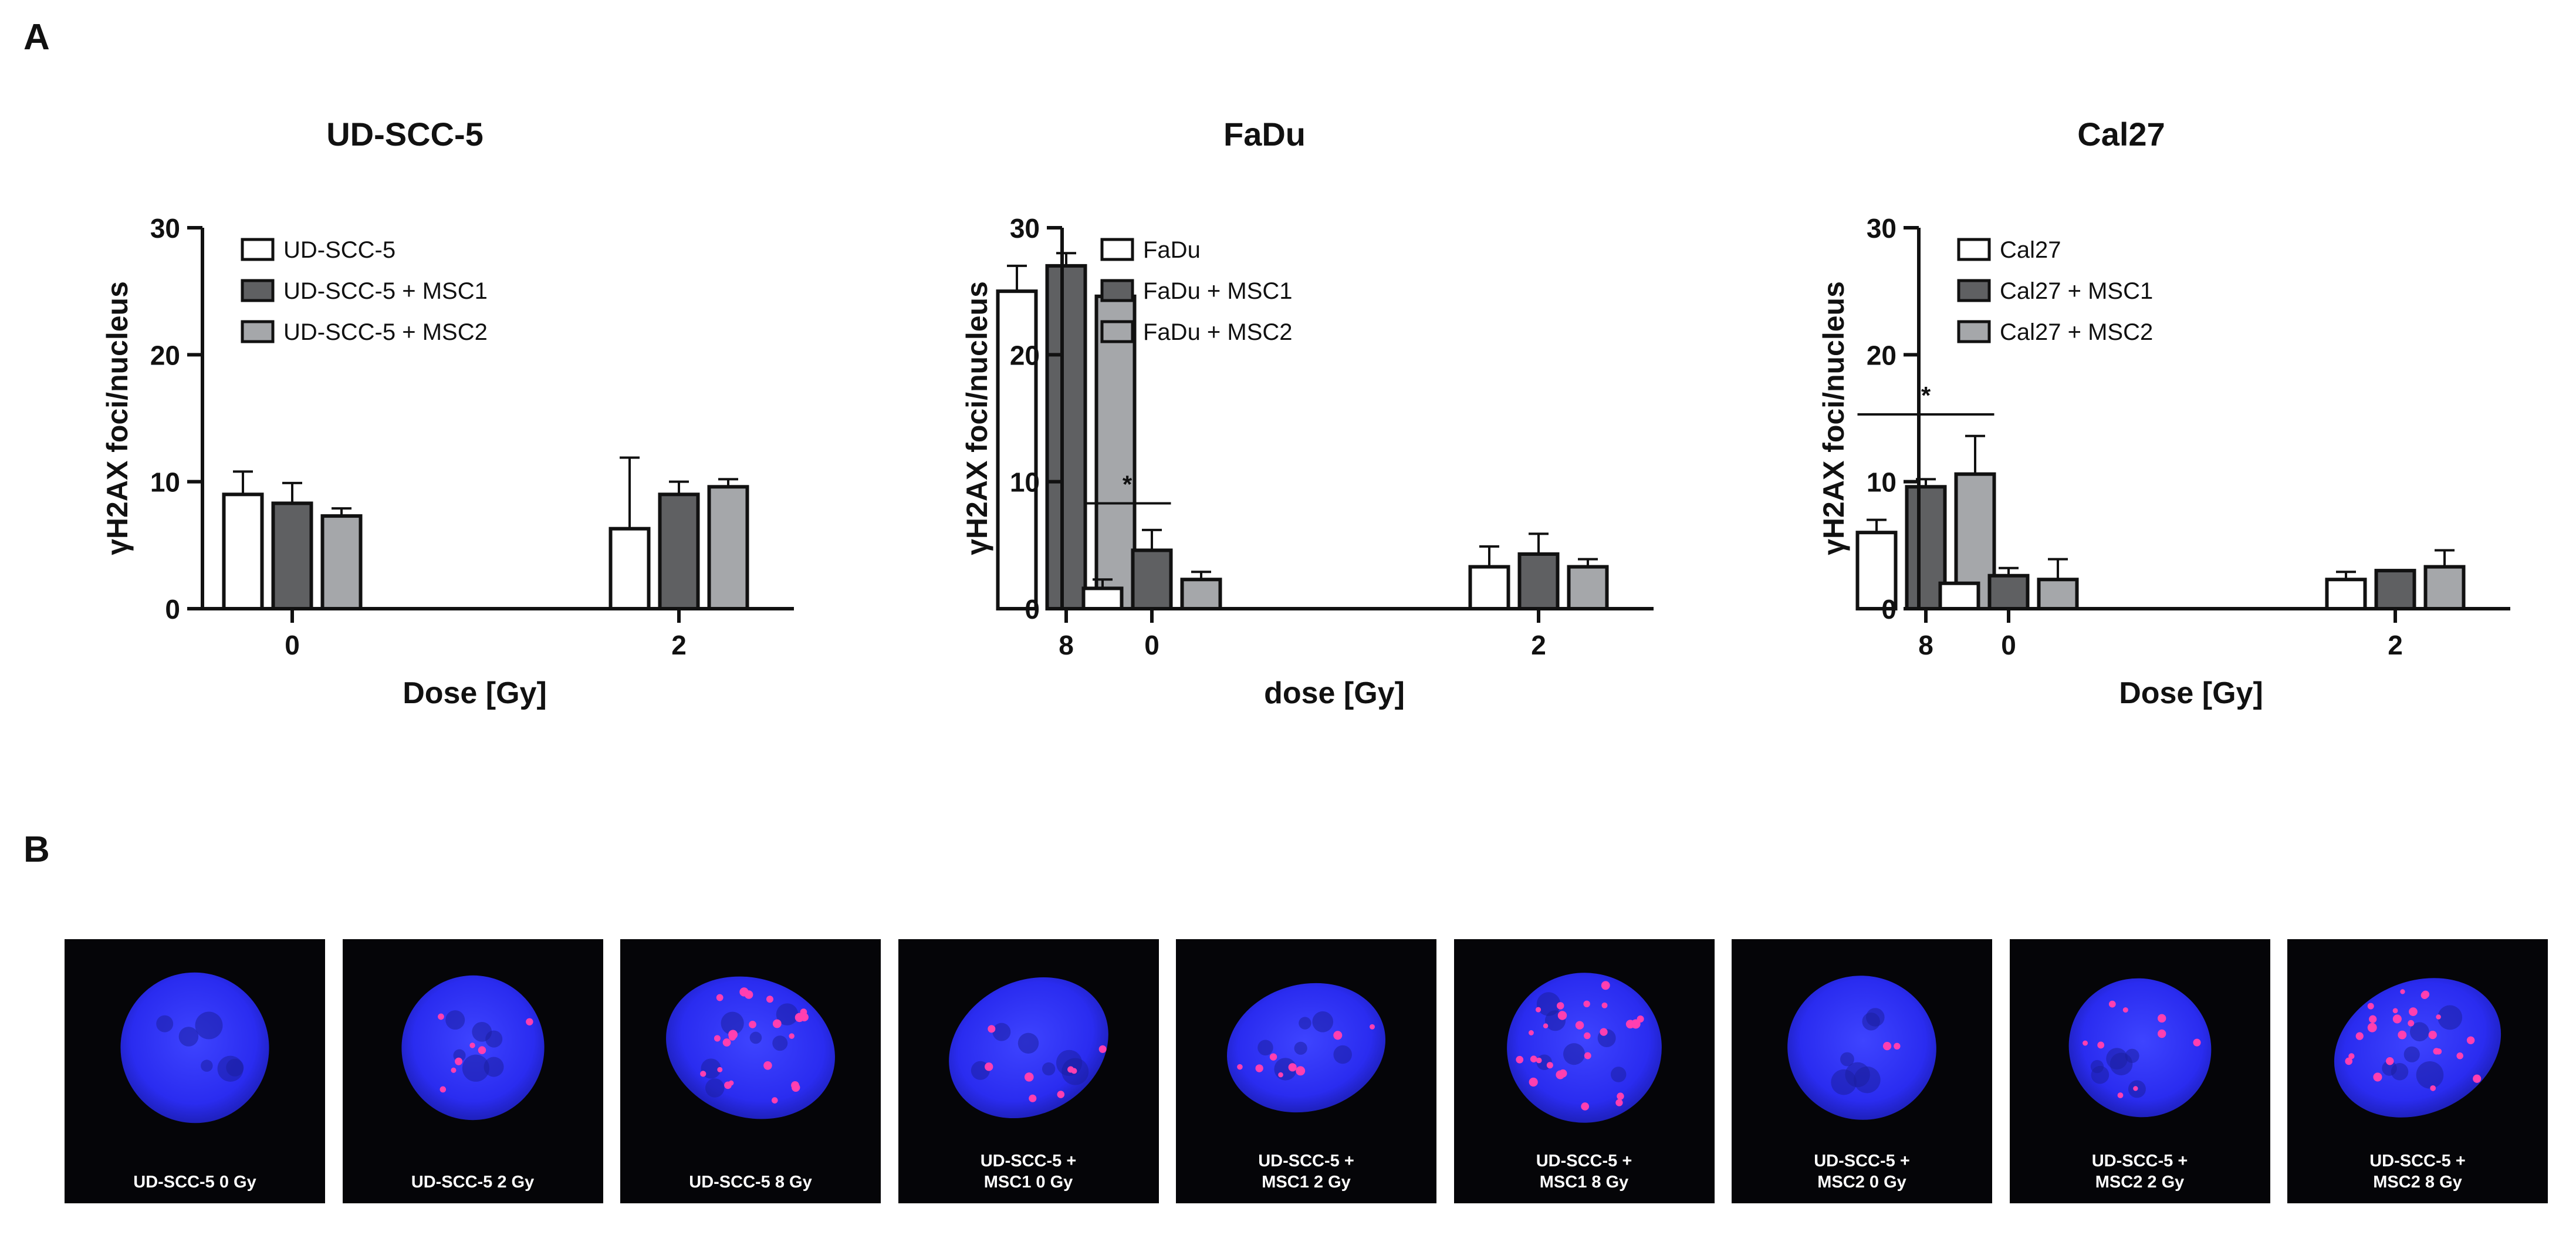 This screenshot has width=2576, height=1235. Describe the element at coordinates (2030, 250) in the screenshot. I see `legend-label: Cal27` at that location.